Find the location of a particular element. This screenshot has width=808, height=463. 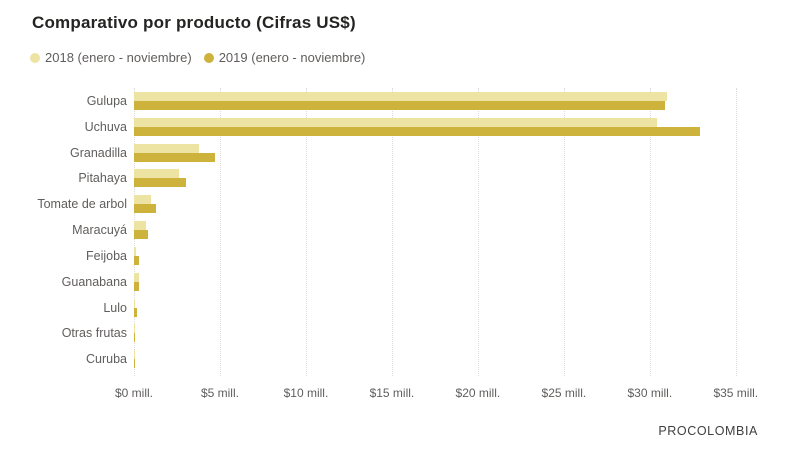

category-label: Feijoba is located at coordinates (106, 255).